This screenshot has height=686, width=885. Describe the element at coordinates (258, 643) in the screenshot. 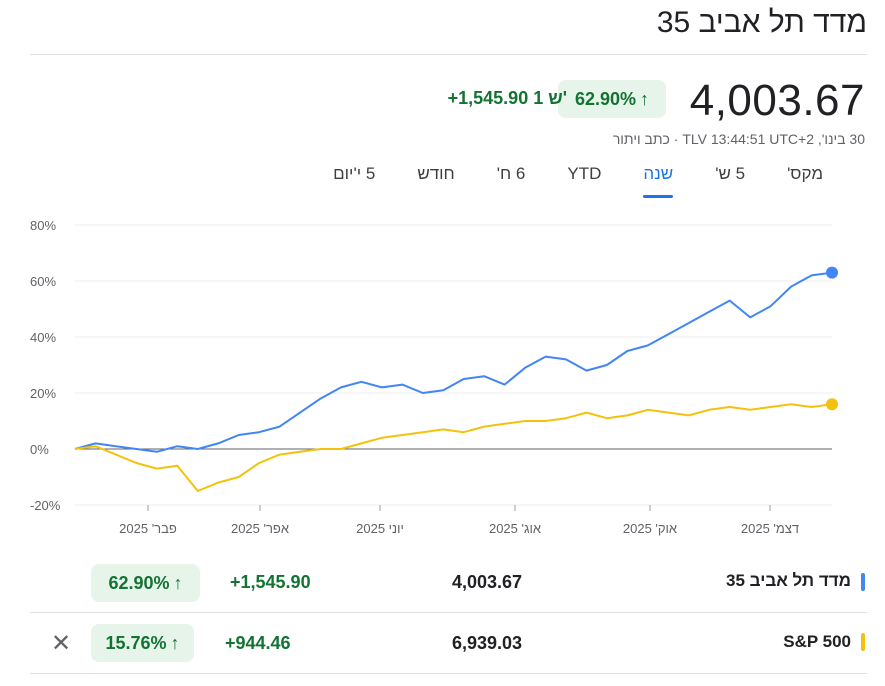

I see `row-change-sp500: +944.46` at that location.